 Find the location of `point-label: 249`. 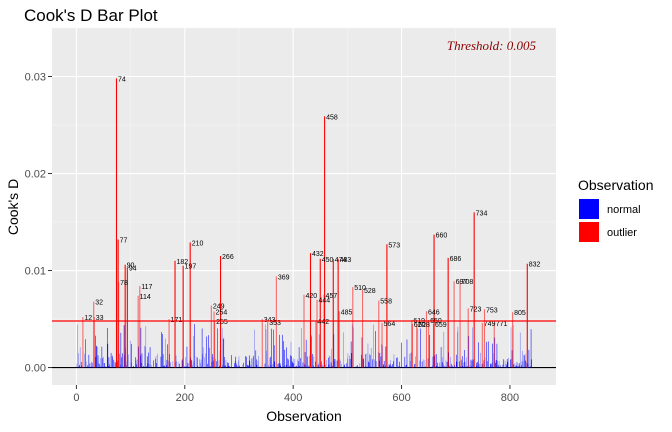

point-label: 249 is located at coordinates (219, 306).